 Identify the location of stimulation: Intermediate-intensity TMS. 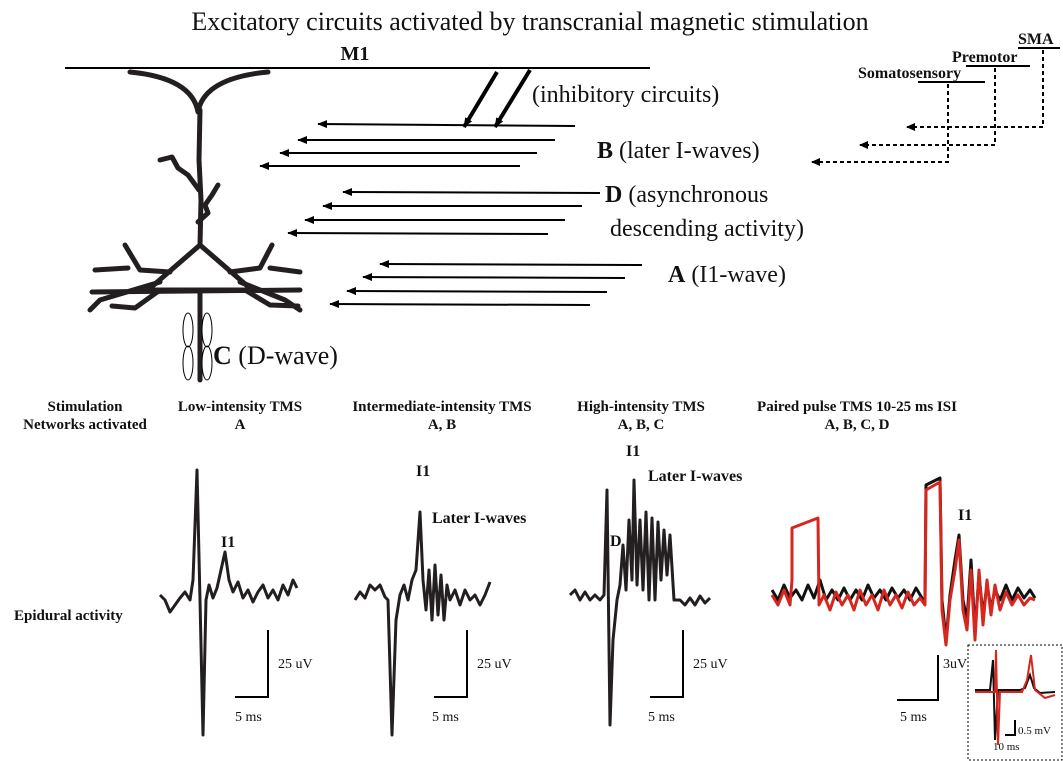
(441, 407).